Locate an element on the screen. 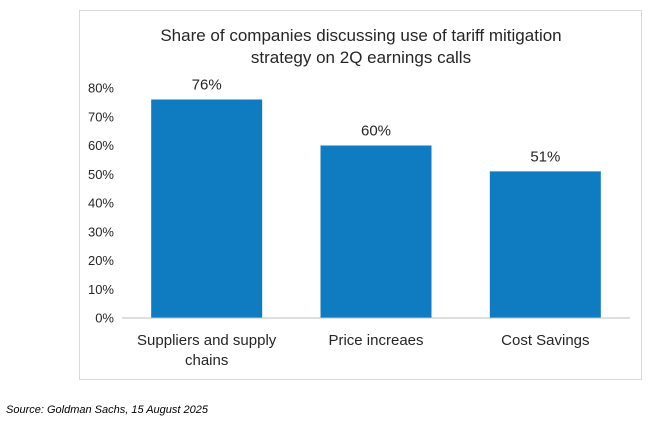 The height and width of the screenshot is (427, 667). data-label: 60% is located at coordinates (376, 131).